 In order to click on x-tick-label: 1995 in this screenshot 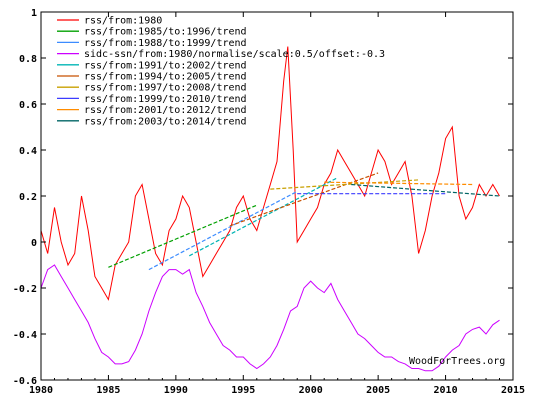, I will do `click(243, 390)`.